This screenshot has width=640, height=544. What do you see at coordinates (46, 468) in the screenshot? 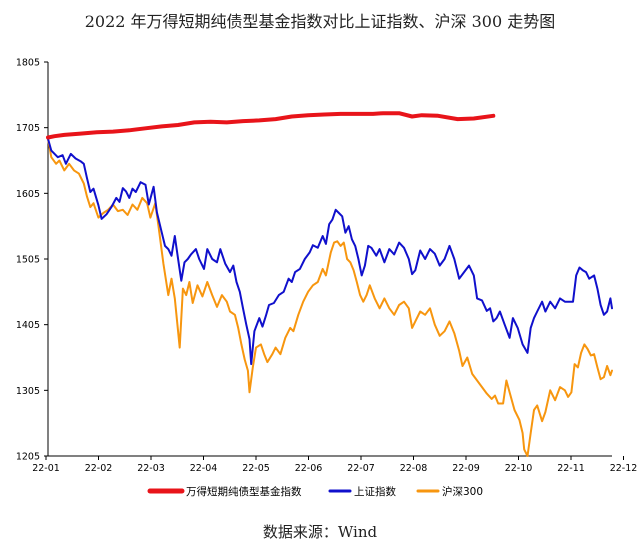
I see `x-tick-label: 22-01` at bounding box center [46, 468].